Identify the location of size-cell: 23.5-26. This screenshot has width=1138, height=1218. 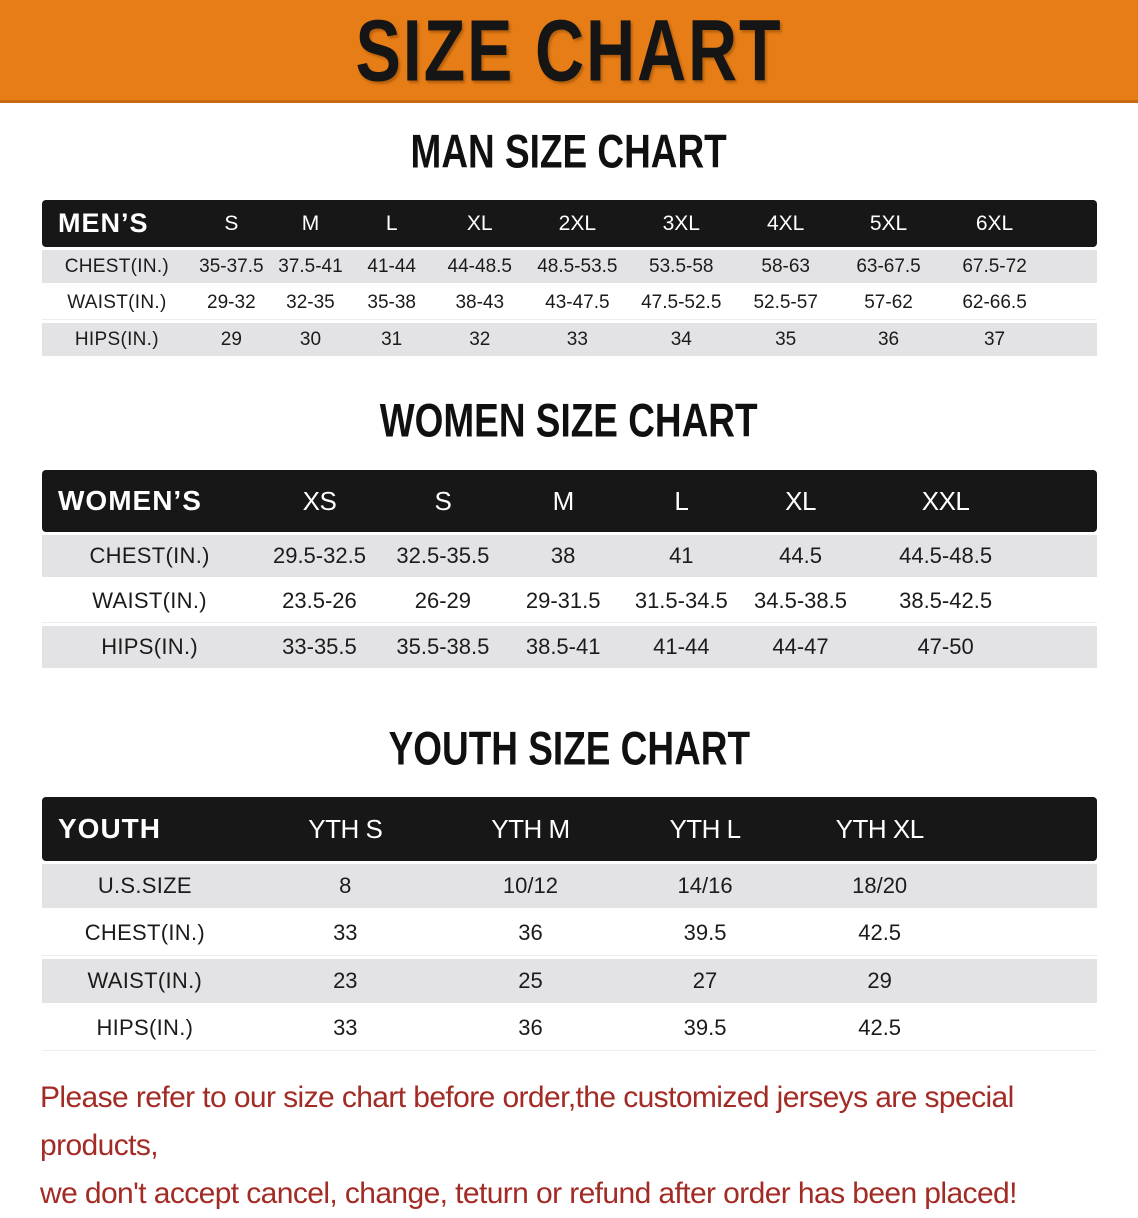
(319, 601).